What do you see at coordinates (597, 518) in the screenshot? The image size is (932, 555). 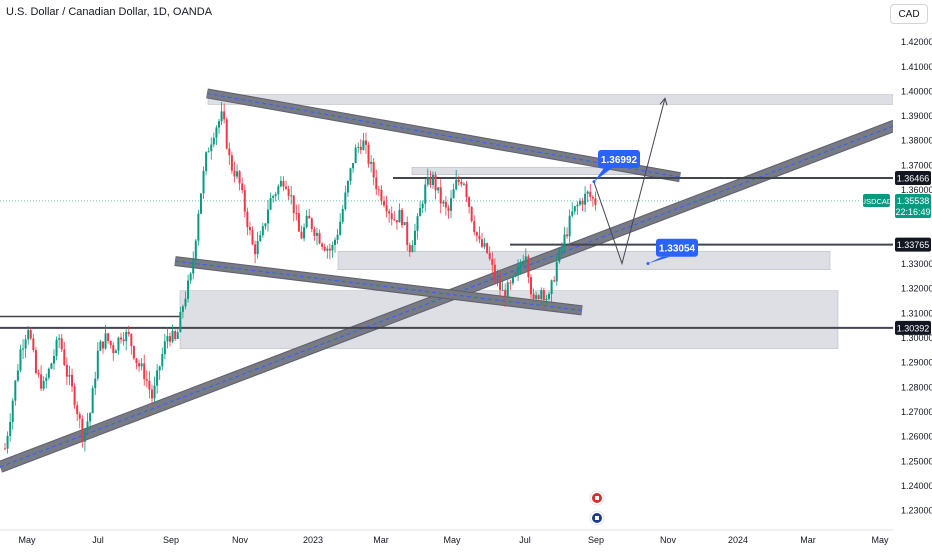 I see `us-flag-icon` at bounding box center [597, 518].